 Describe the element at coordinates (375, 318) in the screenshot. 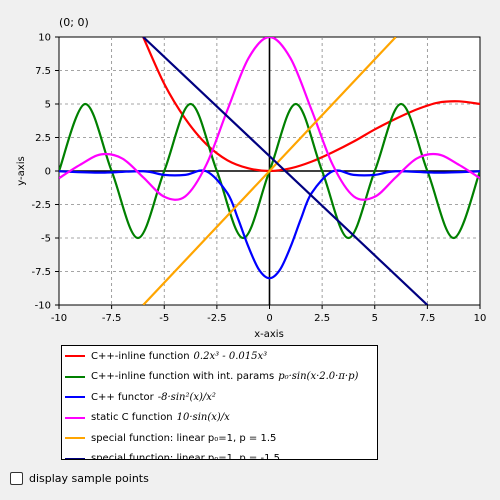

I see `x-tick-label: 5` at that location.